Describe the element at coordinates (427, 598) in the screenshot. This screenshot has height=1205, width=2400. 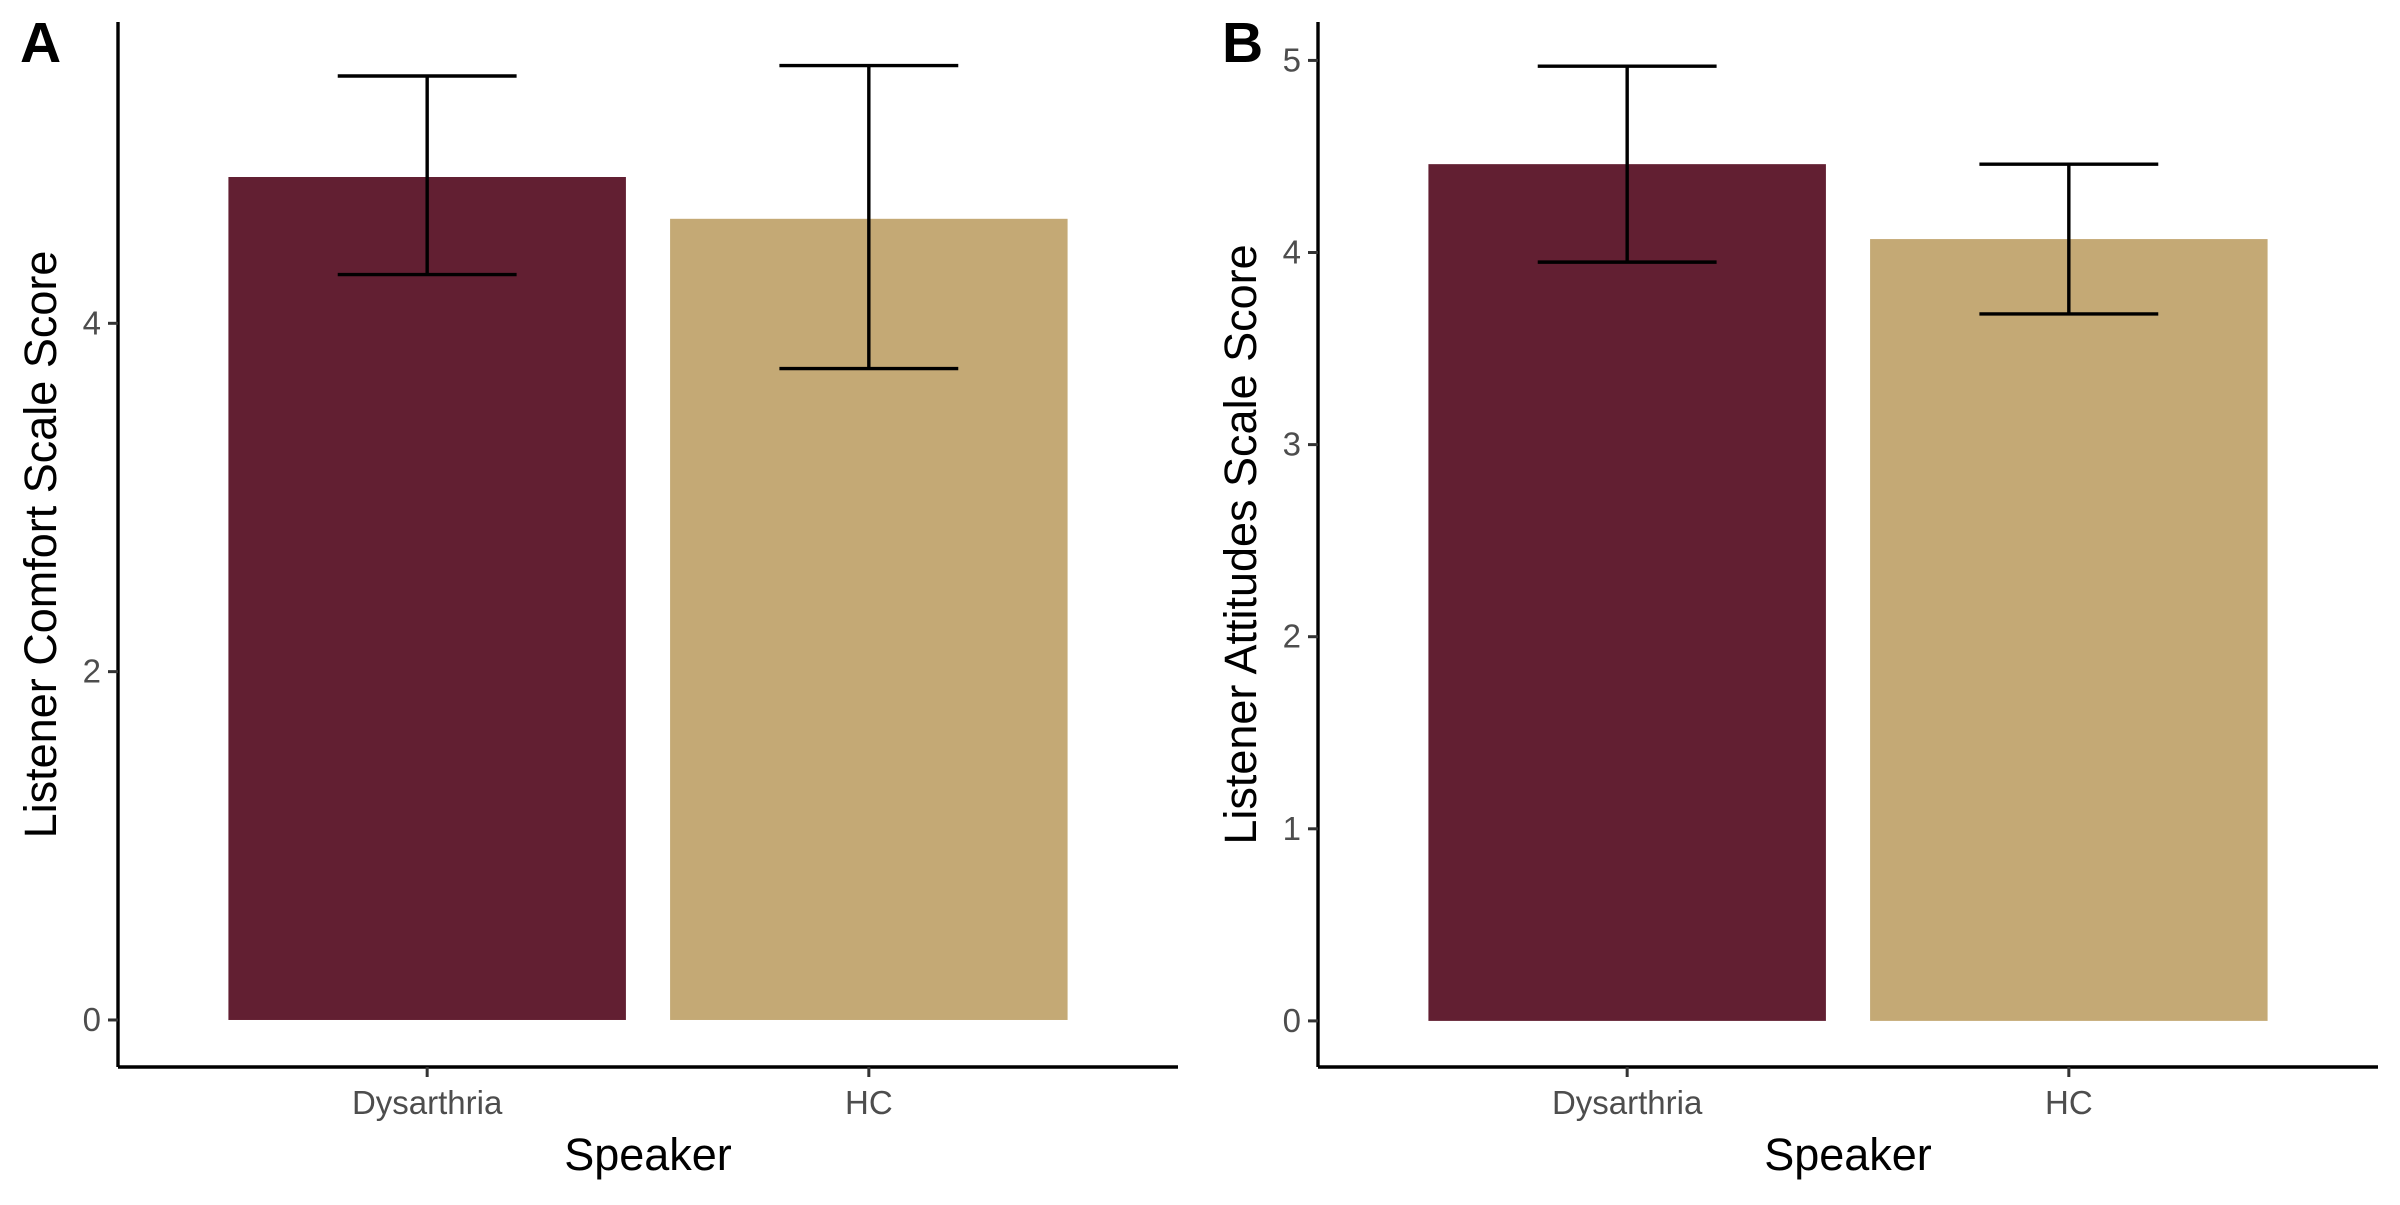
I see `panel-a-bar-dysarthria` at that location.